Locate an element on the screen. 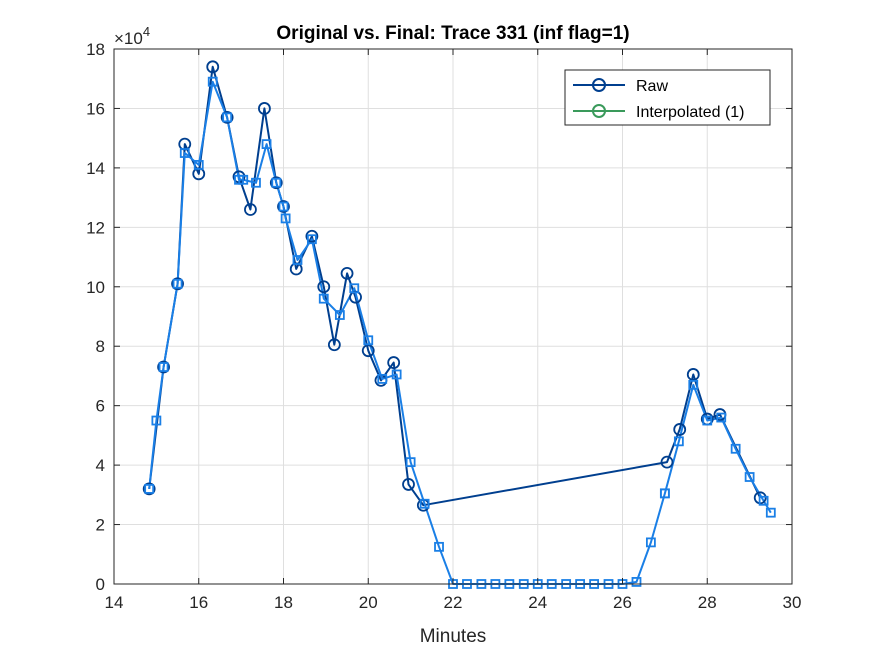 Image resolution: width=875 pixels, height=656 pixels. legend-raw-marker is located at coordinates (599, 85).